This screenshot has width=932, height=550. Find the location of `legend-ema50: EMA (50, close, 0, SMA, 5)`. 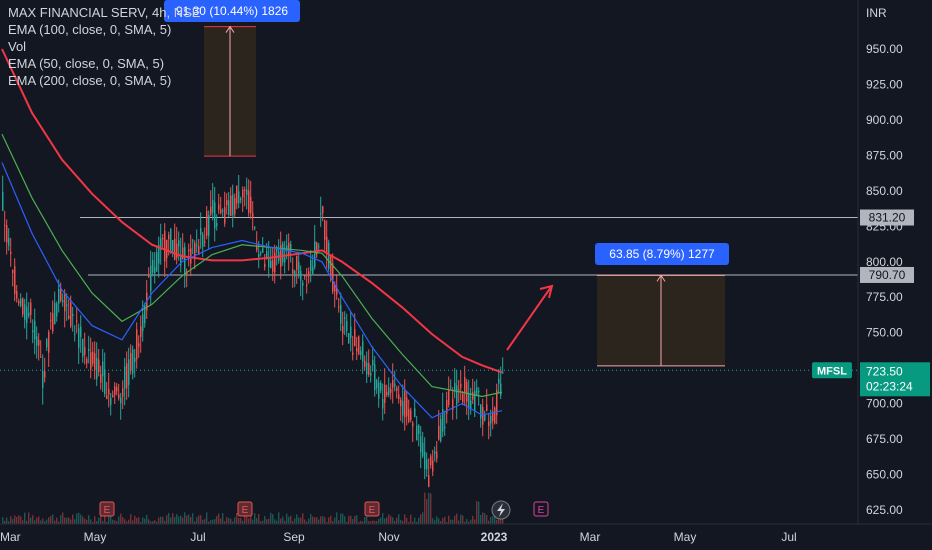

legend-ema50: EMA (50, close, 0, SMA, 5) is located at coordinates (86, 63).